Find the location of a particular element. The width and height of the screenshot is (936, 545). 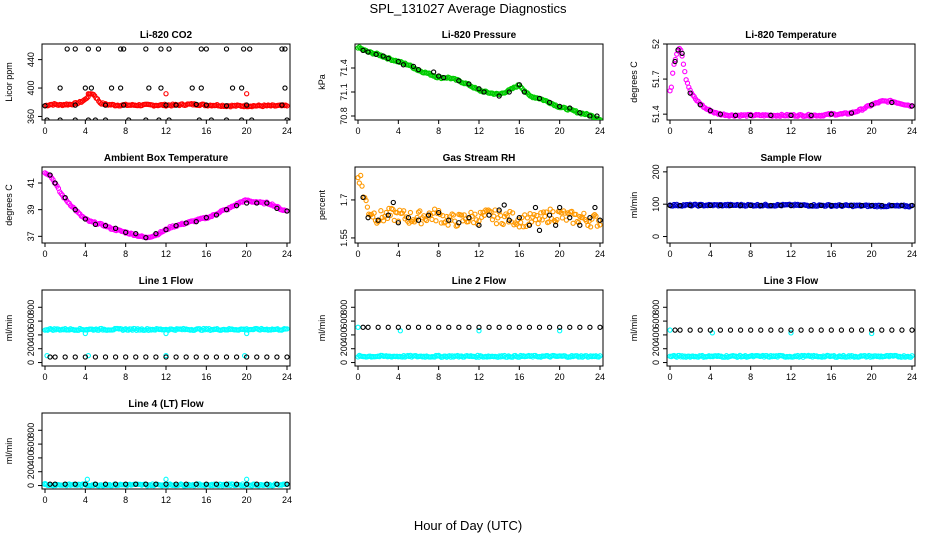

panel-title: Line 1 Flow is located at coordinates (166, 281).